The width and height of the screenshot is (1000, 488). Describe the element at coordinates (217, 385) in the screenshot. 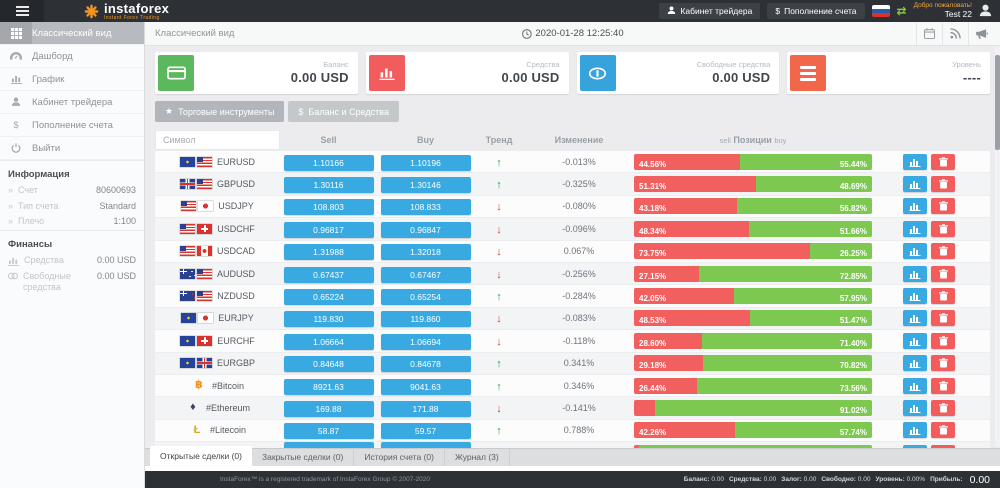

I see `symbol-cell: ฿ #Bitcoin` at that location.